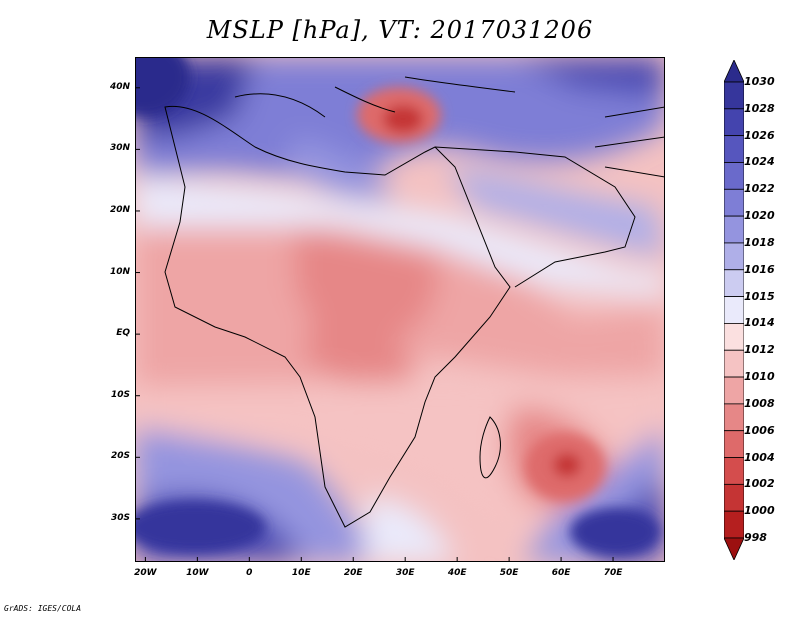 The height and width of the screenshot is (618, 800). I want to click on colorbar-level-label: 1028, so click(759, 108).